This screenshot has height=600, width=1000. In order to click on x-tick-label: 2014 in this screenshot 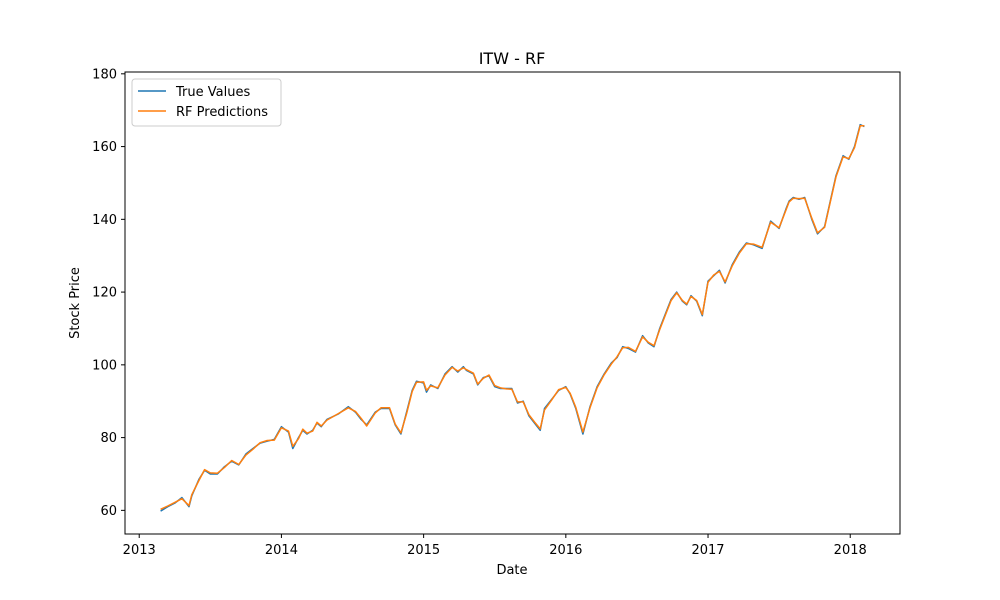, I will do `click(281, 550)`.